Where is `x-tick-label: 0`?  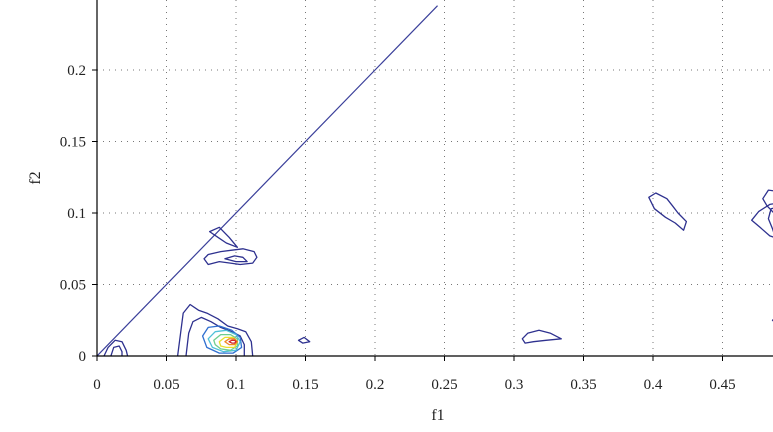 x-tick-label: 0 is located at coordinates (97, 385).